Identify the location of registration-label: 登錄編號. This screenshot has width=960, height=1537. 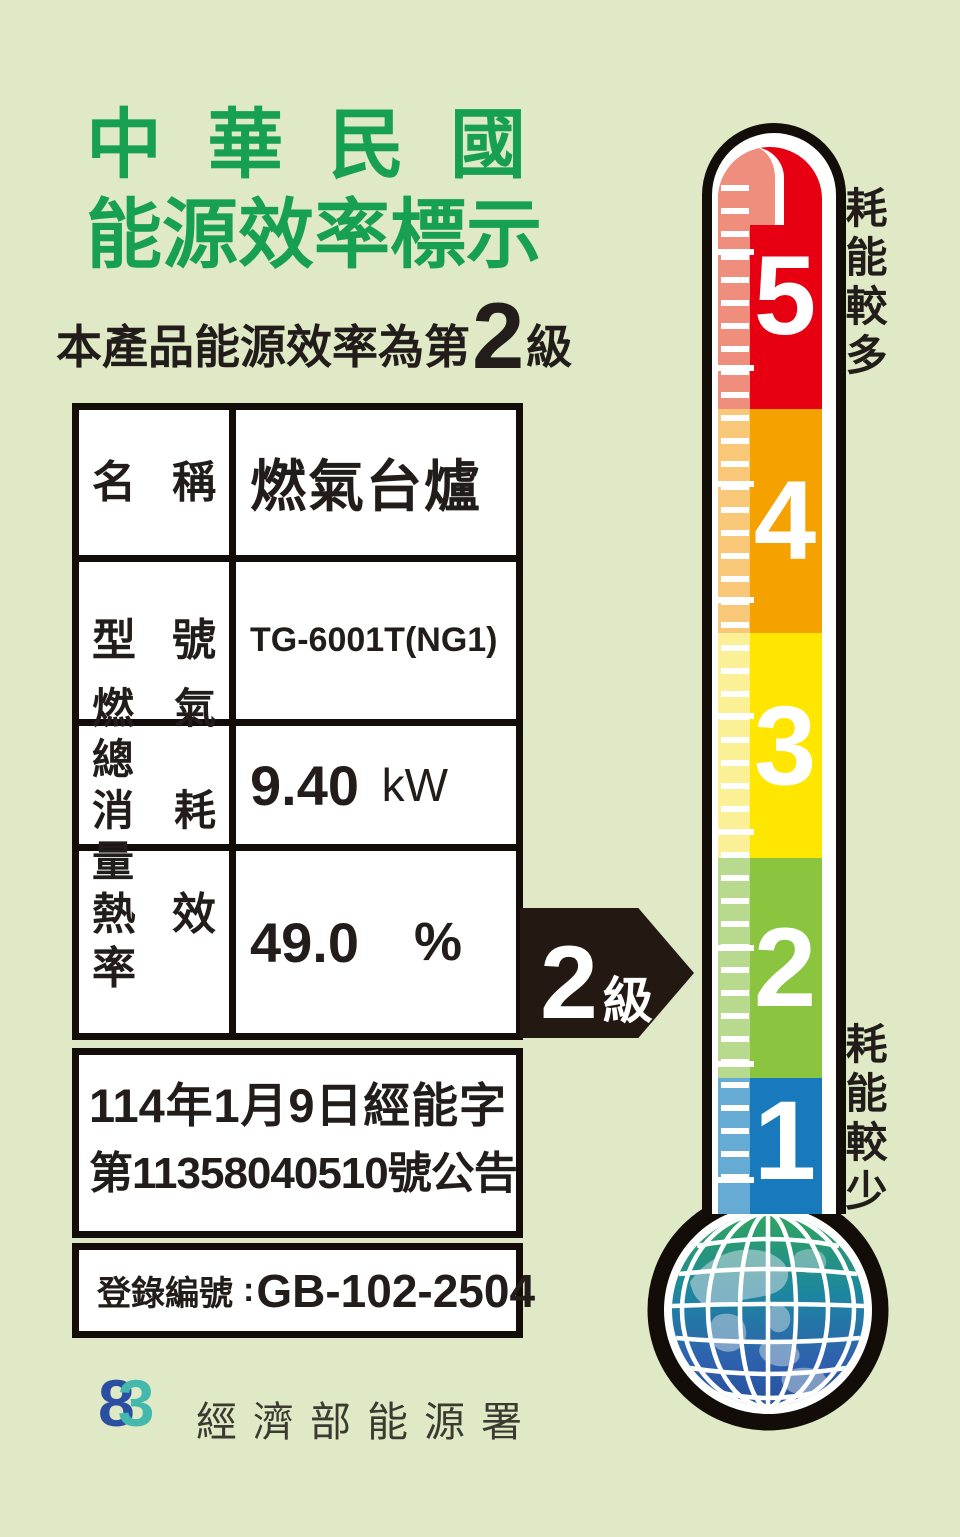
(165, 1294).